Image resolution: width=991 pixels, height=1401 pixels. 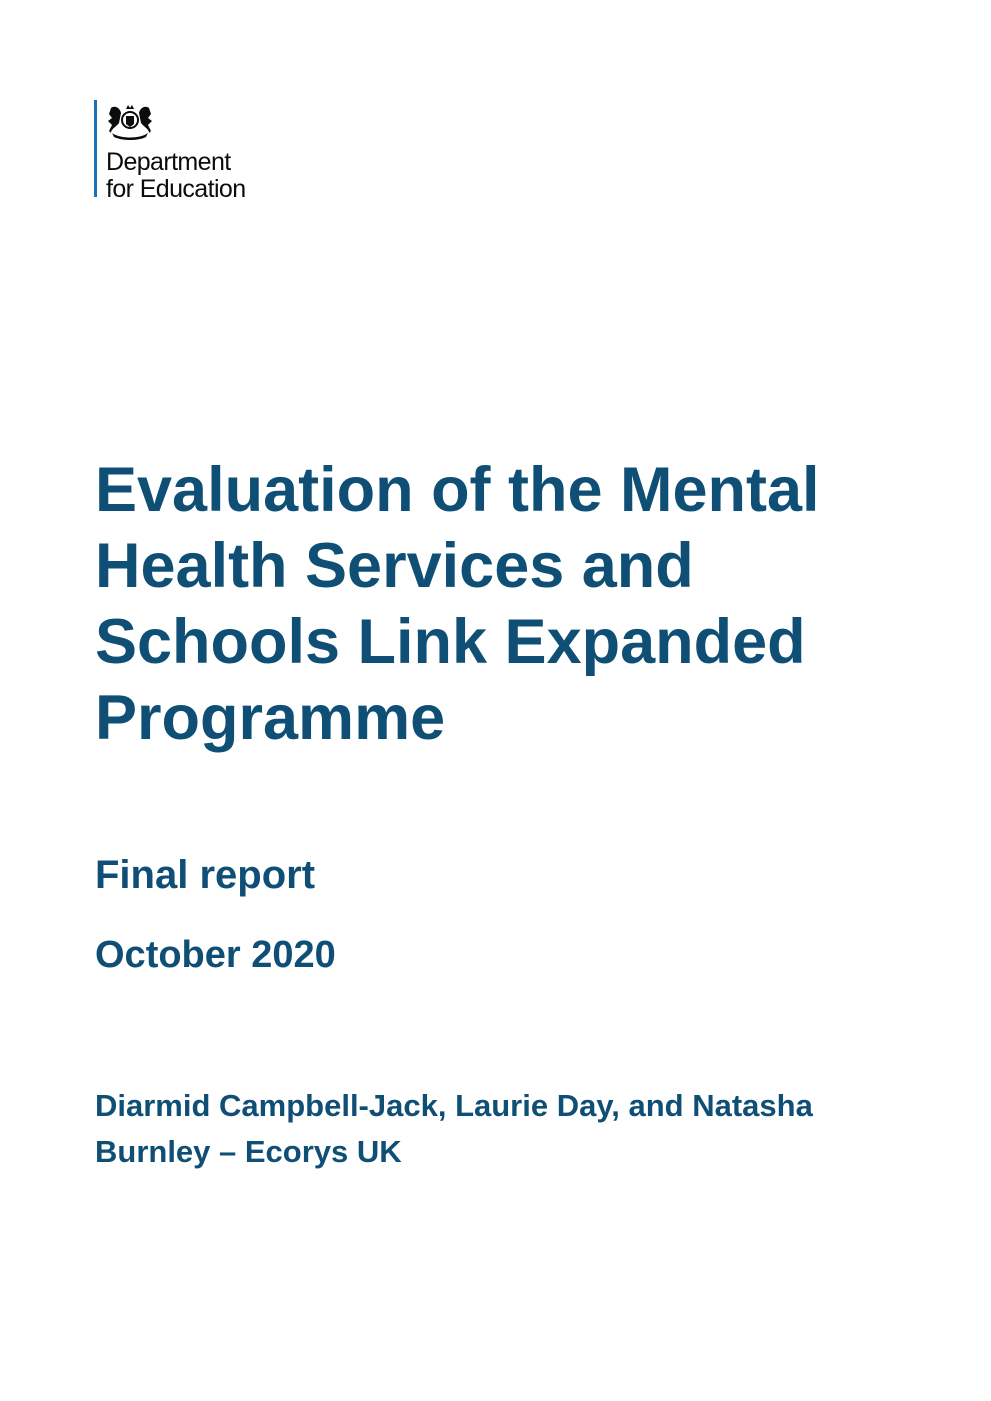 What do you see at coordinates (176, 189) in the screenshot?
I see `logo-line-2: for Education` at bounding box center [176, 189].